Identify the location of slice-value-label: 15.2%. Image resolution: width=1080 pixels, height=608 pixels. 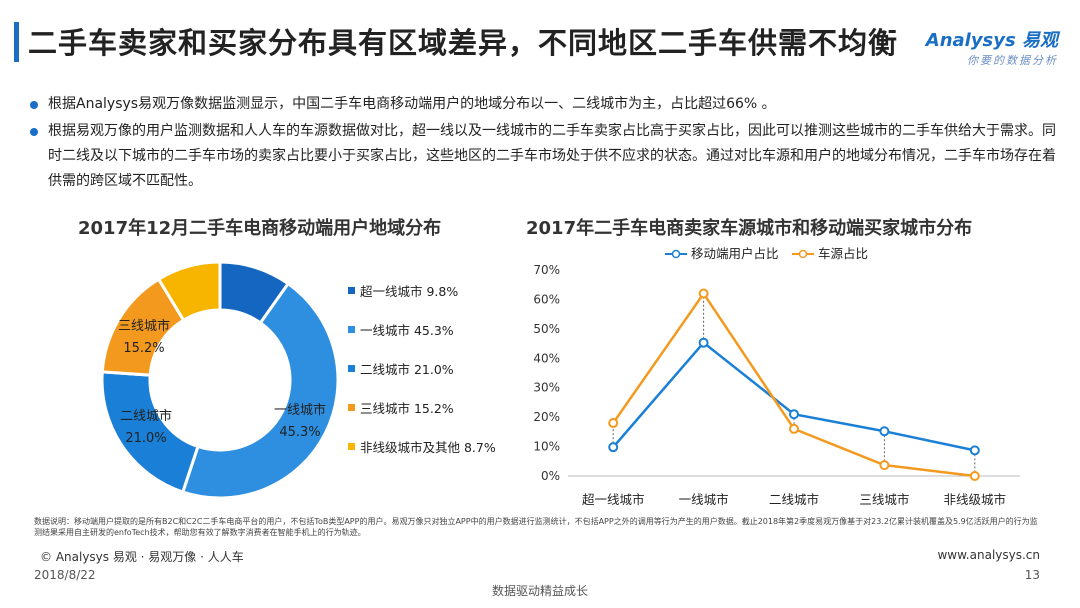
(143, 348).